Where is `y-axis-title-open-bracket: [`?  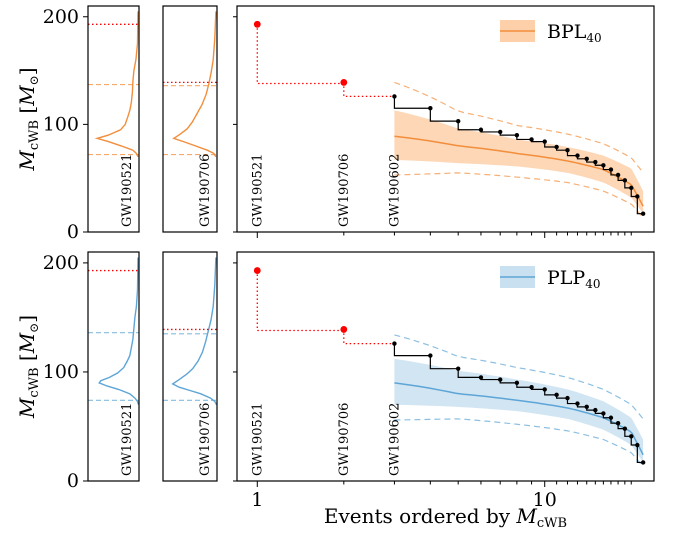 y-axis-title-open-bracket: [ is located at coordinates (27, 113).